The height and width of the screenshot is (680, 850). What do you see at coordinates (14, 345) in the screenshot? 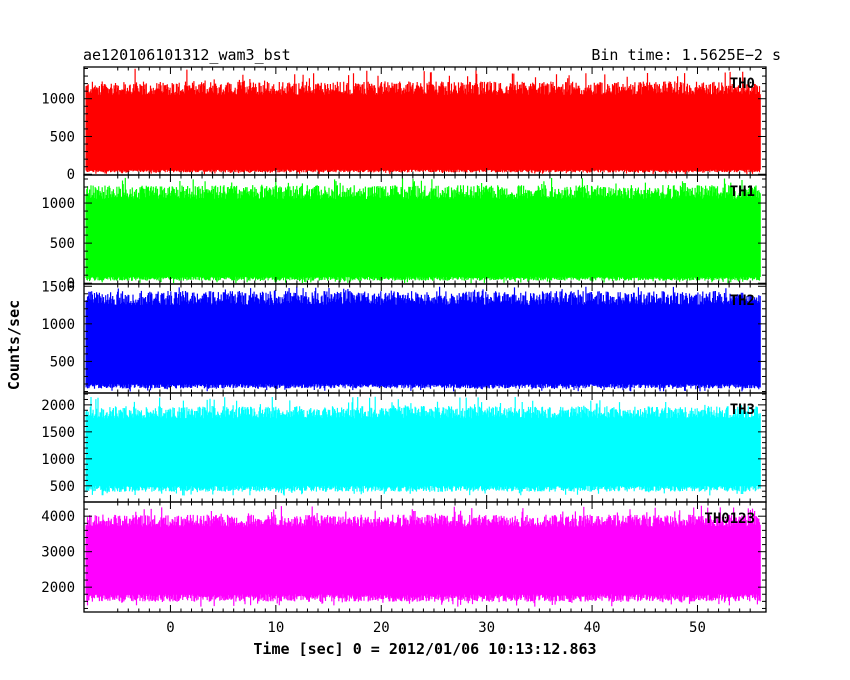
I see `y-axis-label: Counts/sec` at bounding box center [14, 345].